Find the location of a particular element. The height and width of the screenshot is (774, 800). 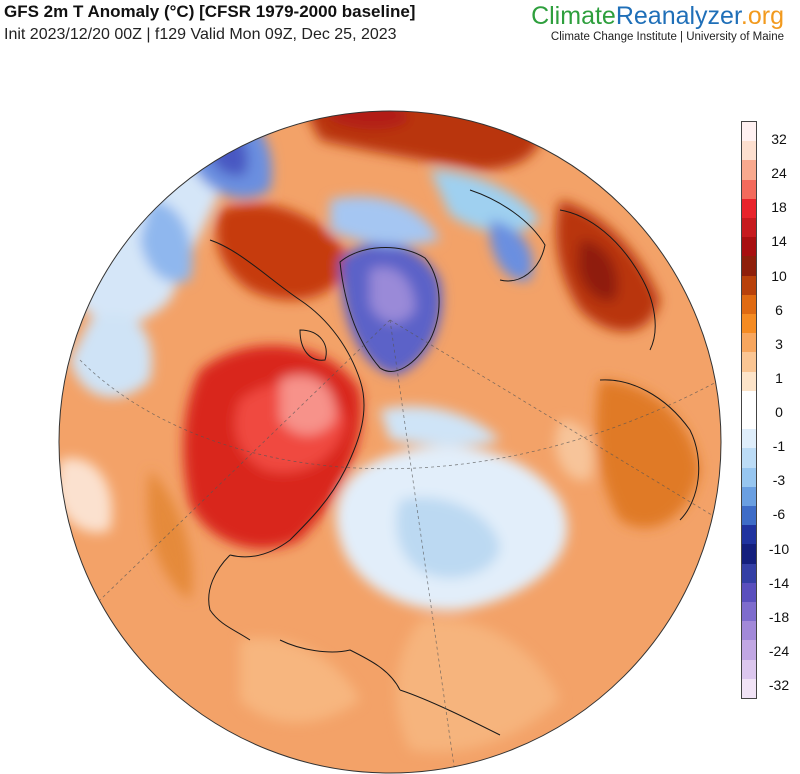

color-scale-labels: 32 24 18 14 10 6 3 1 0 -1 -3 -6 -10 -14 -18 -24 -32 is located at coordinates (780, 410).